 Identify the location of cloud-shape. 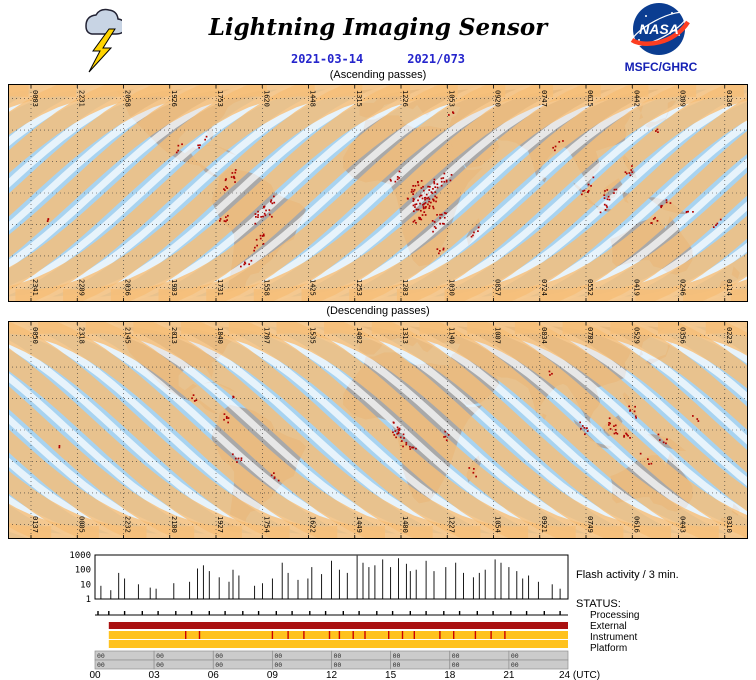
(103, 21).